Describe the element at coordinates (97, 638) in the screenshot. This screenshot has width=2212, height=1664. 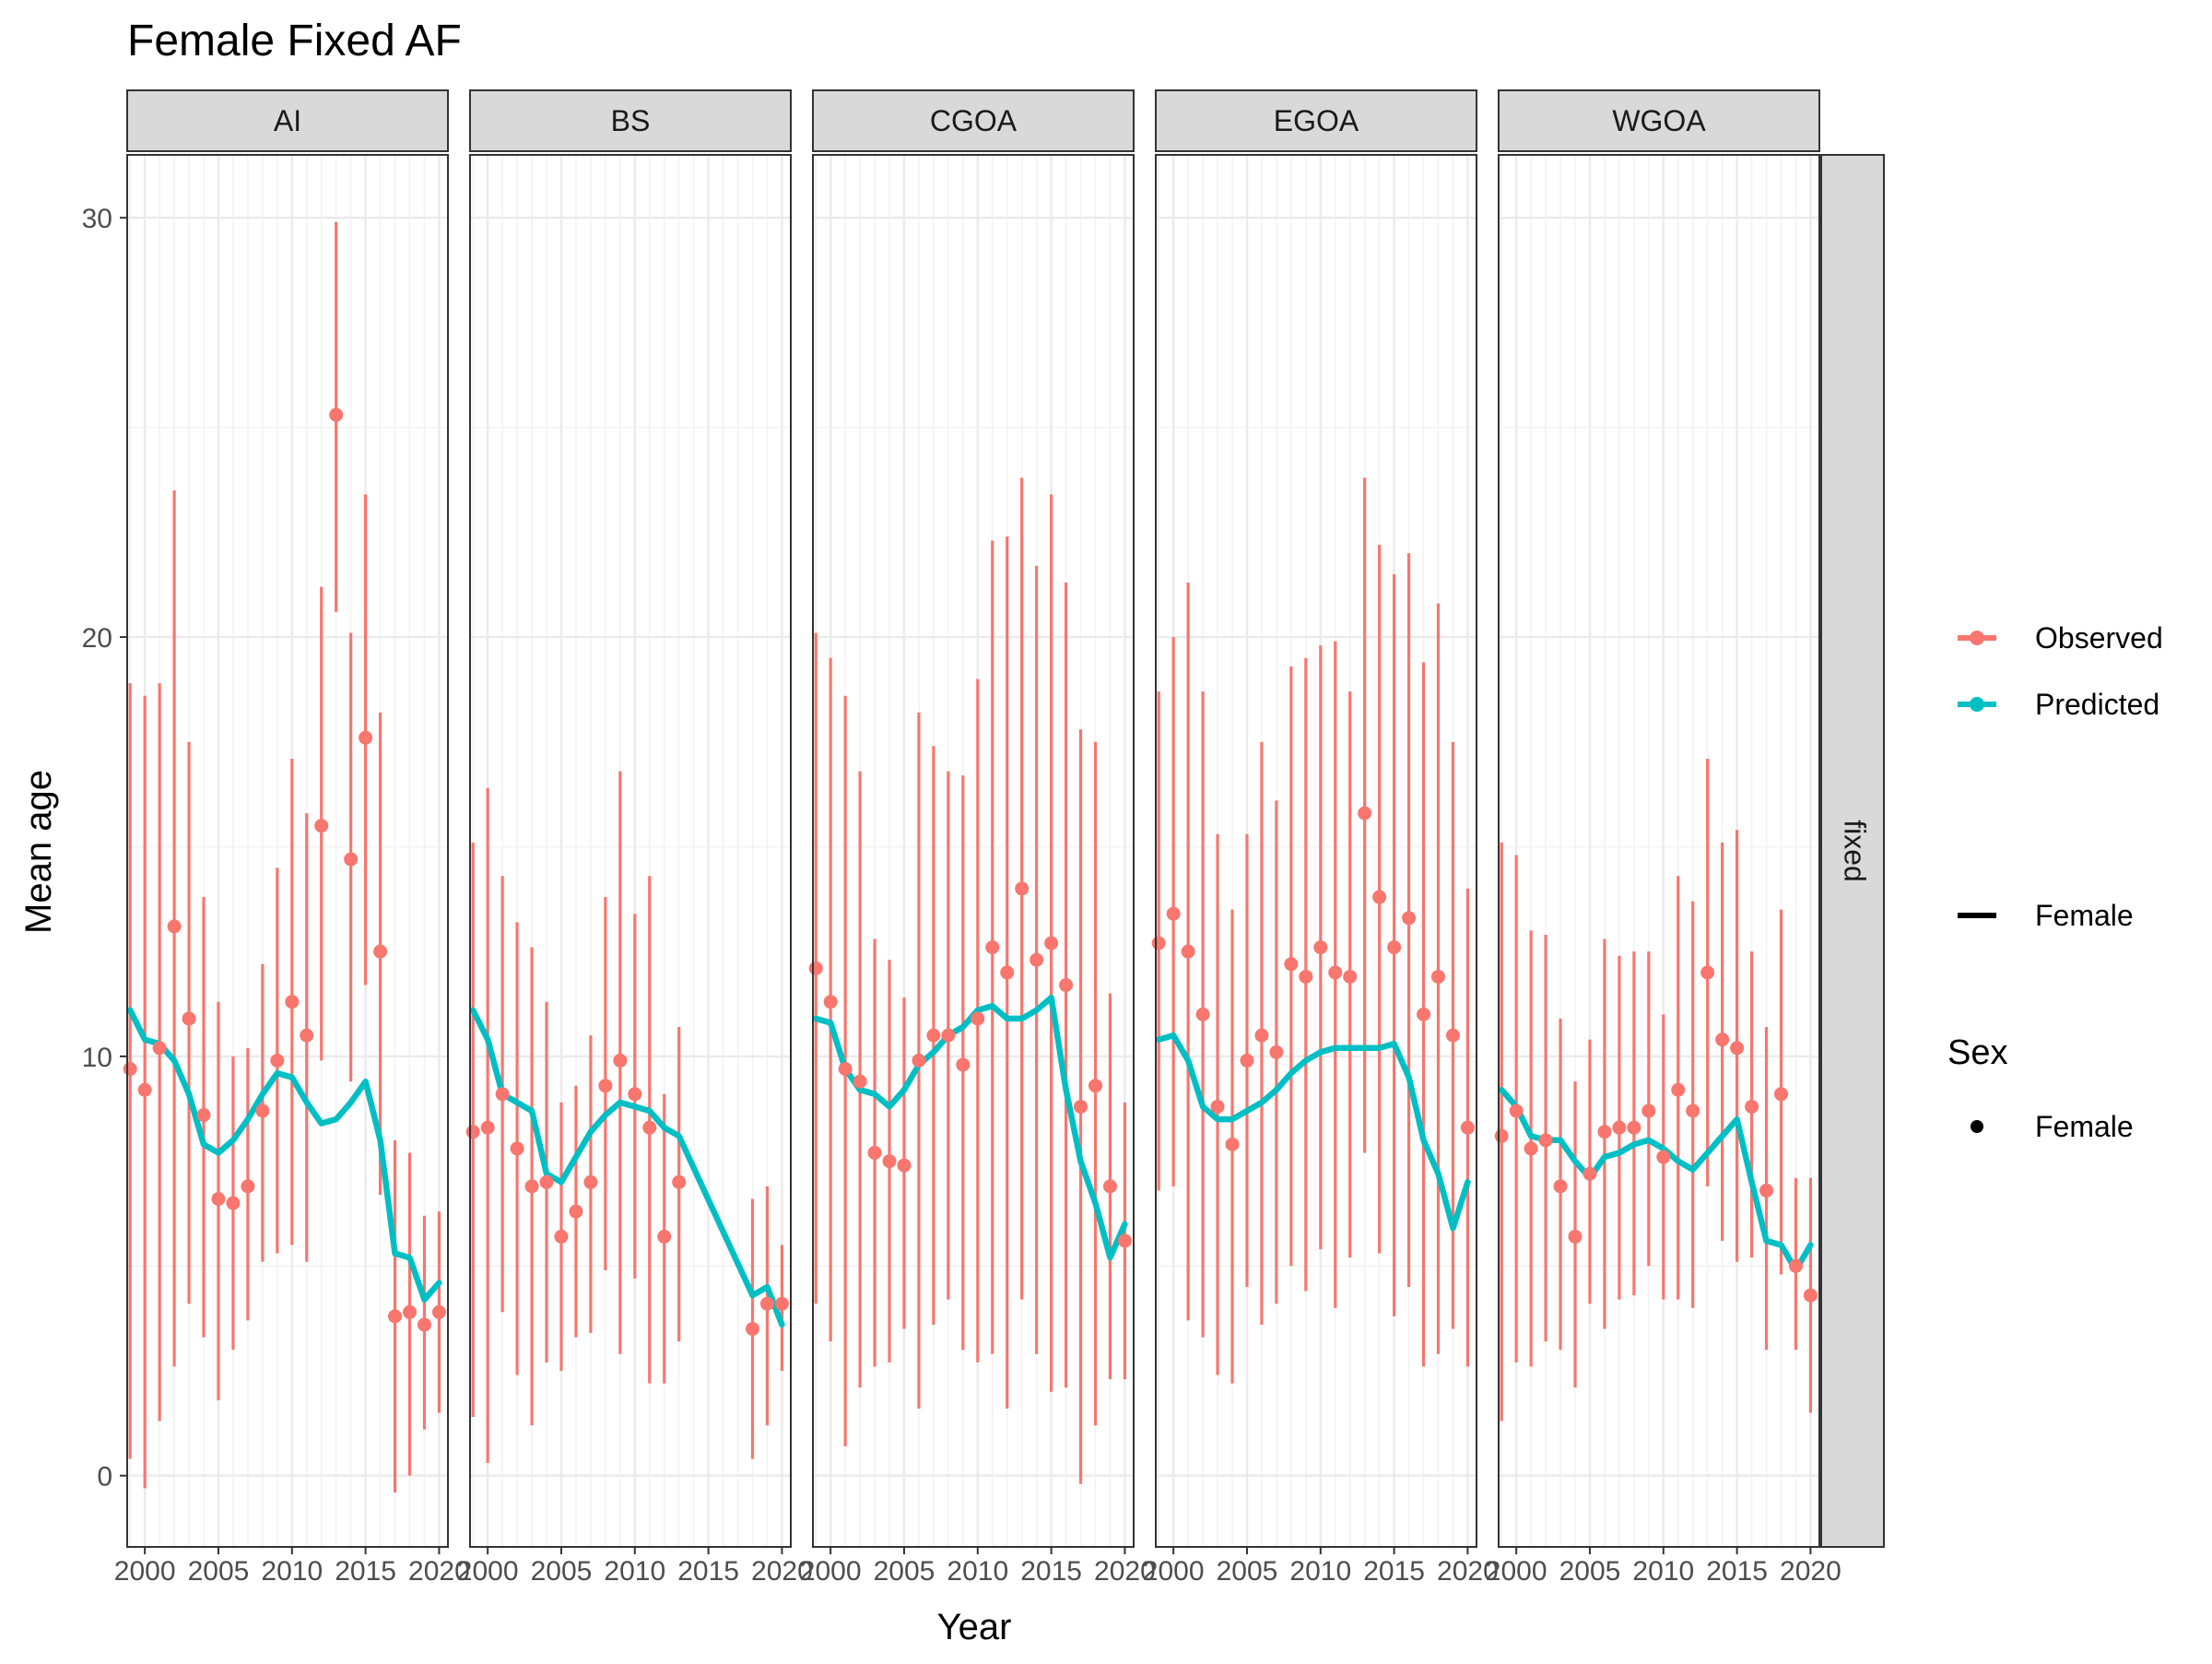
I see `y-tick-label: 20` at that location.